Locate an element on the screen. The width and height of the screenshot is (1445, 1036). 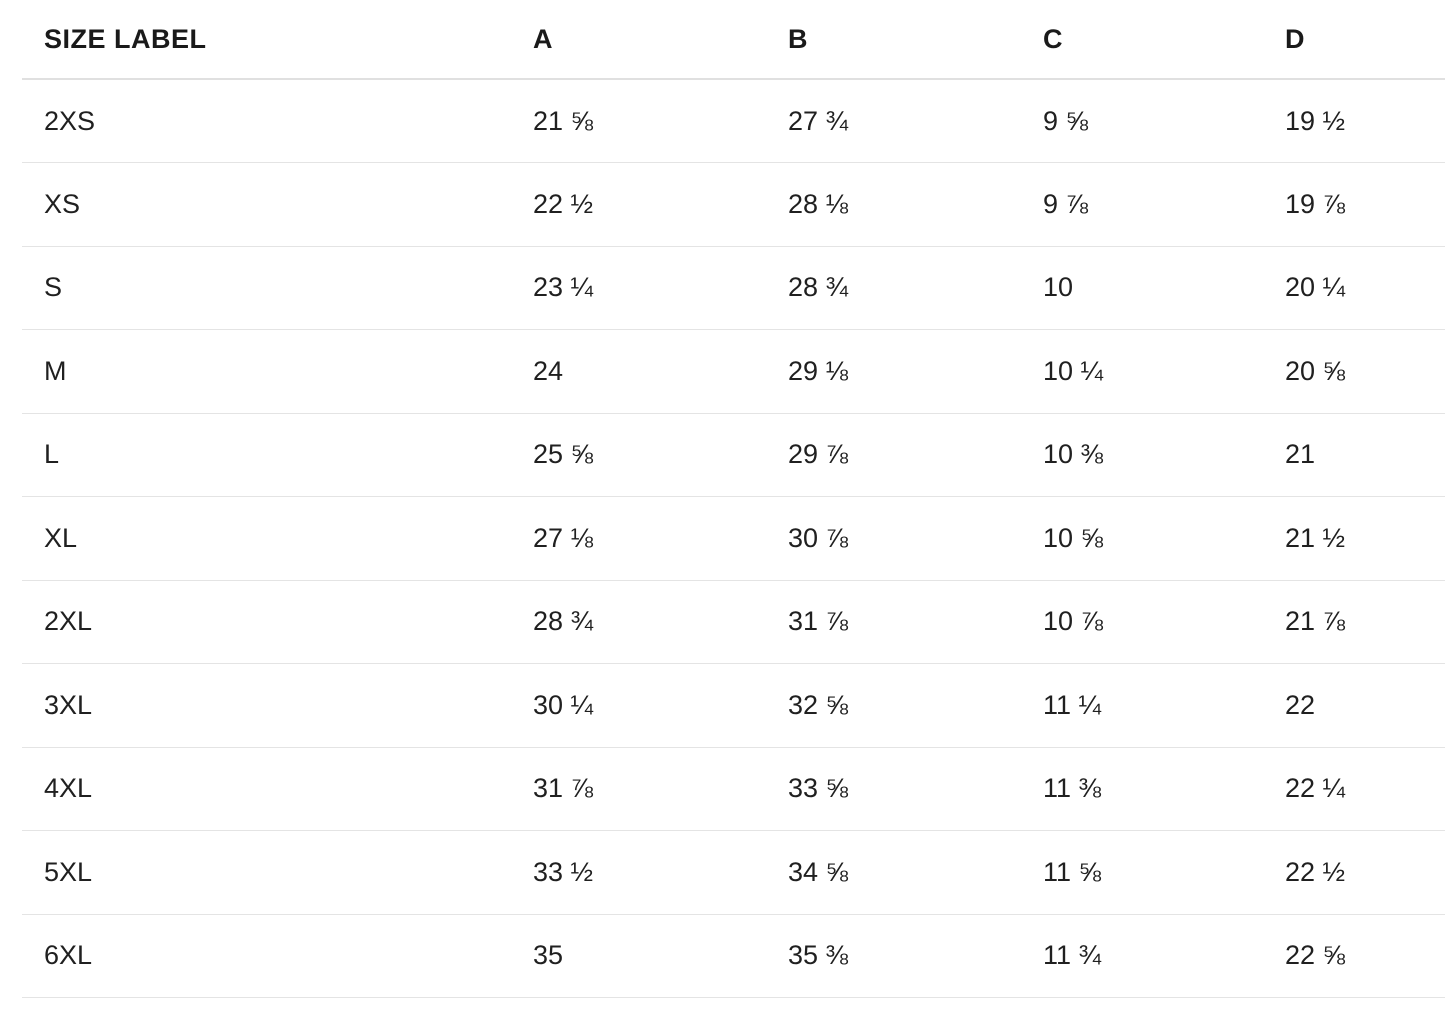
measurement-cell: 20 ⅝ is located at coordinates (1365, 371).